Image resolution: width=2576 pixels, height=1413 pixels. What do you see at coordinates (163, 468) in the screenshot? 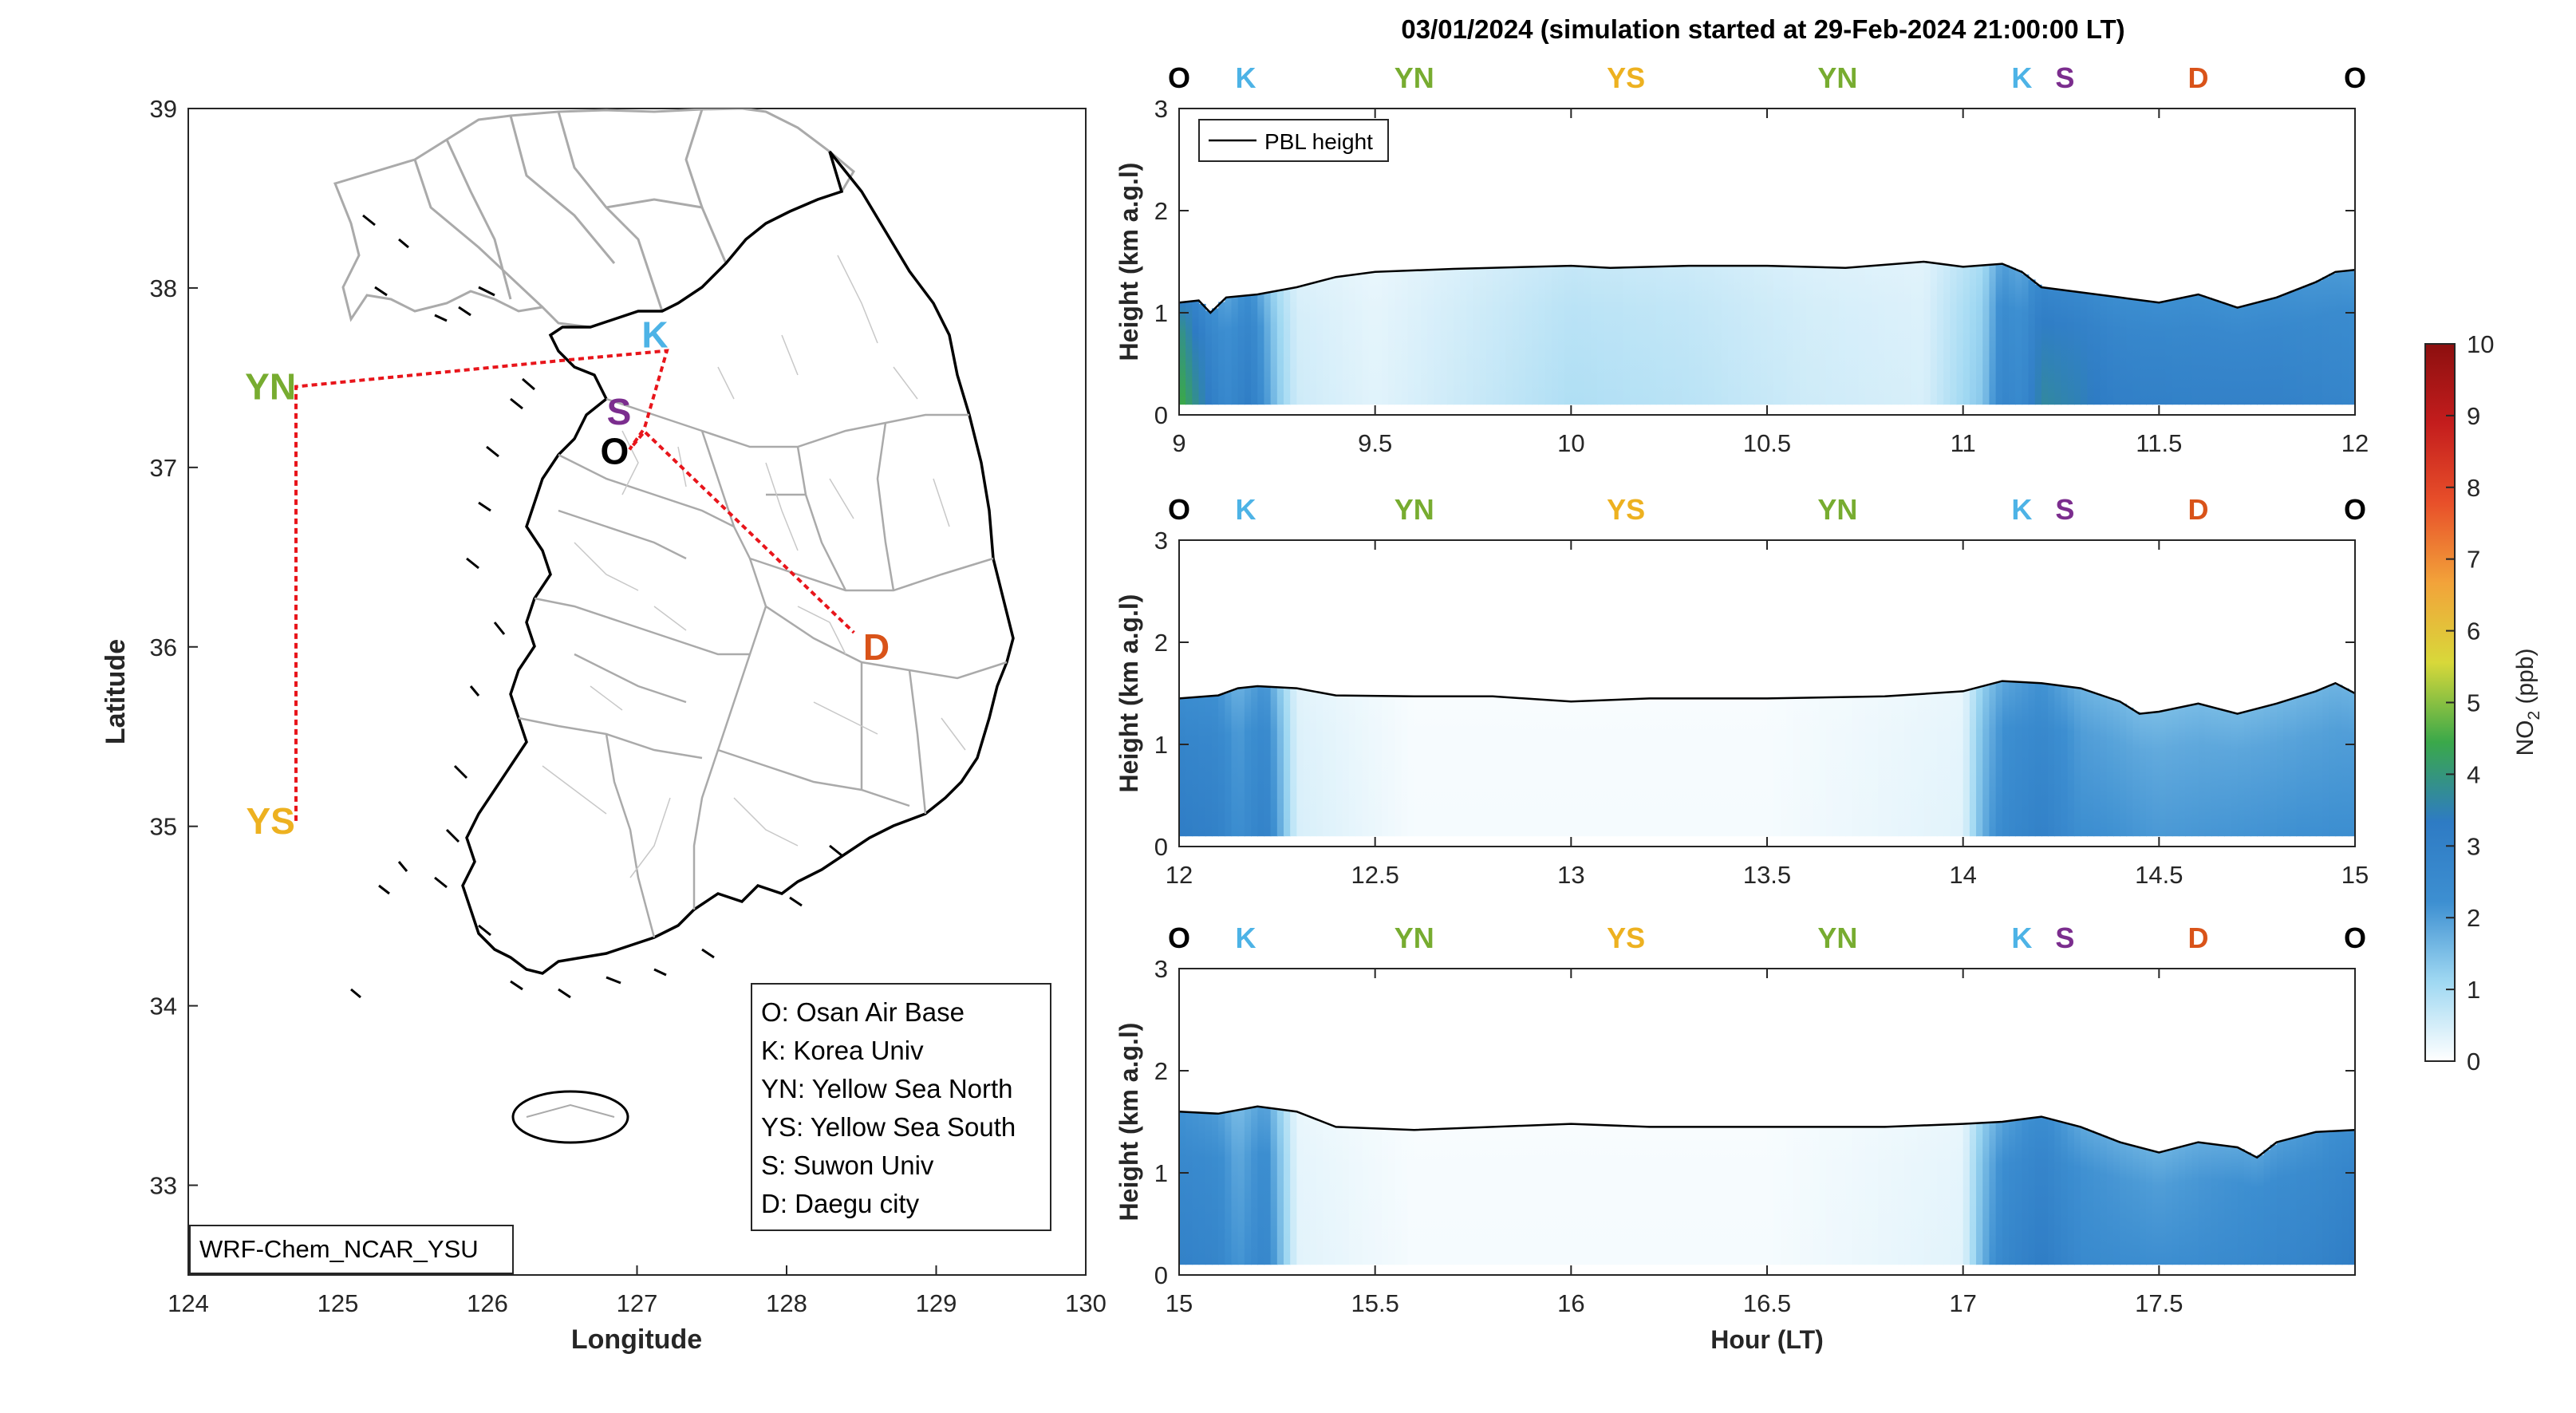
I see `map-y-tick-label: 37` at bounding box center [163, 468].